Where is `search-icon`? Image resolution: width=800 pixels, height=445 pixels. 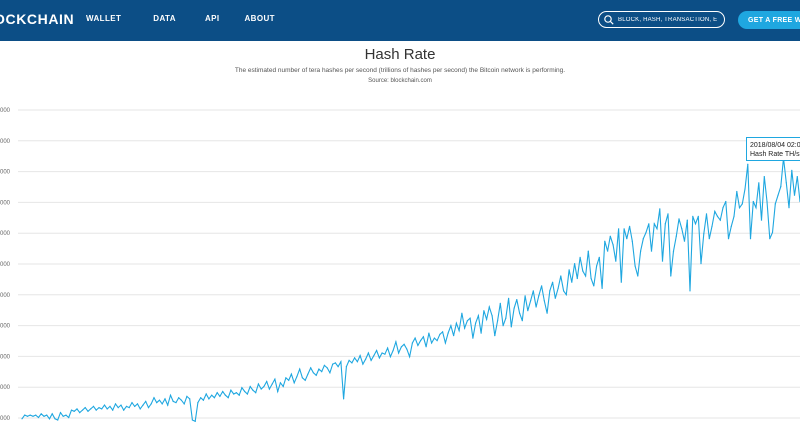 search-icon is located at coordinates (609, 19).